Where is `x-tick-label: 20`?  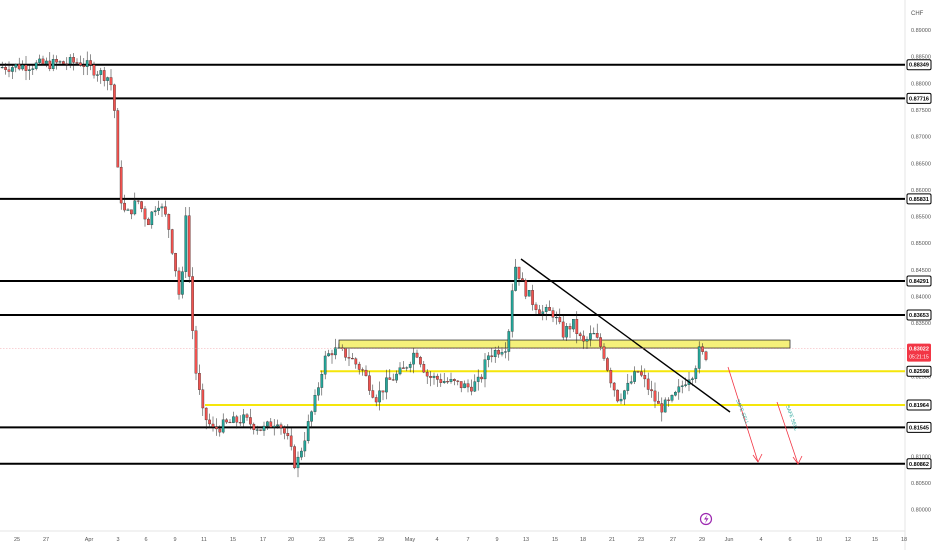 x-tick-label: 20 is located at coordinates (291, 540).